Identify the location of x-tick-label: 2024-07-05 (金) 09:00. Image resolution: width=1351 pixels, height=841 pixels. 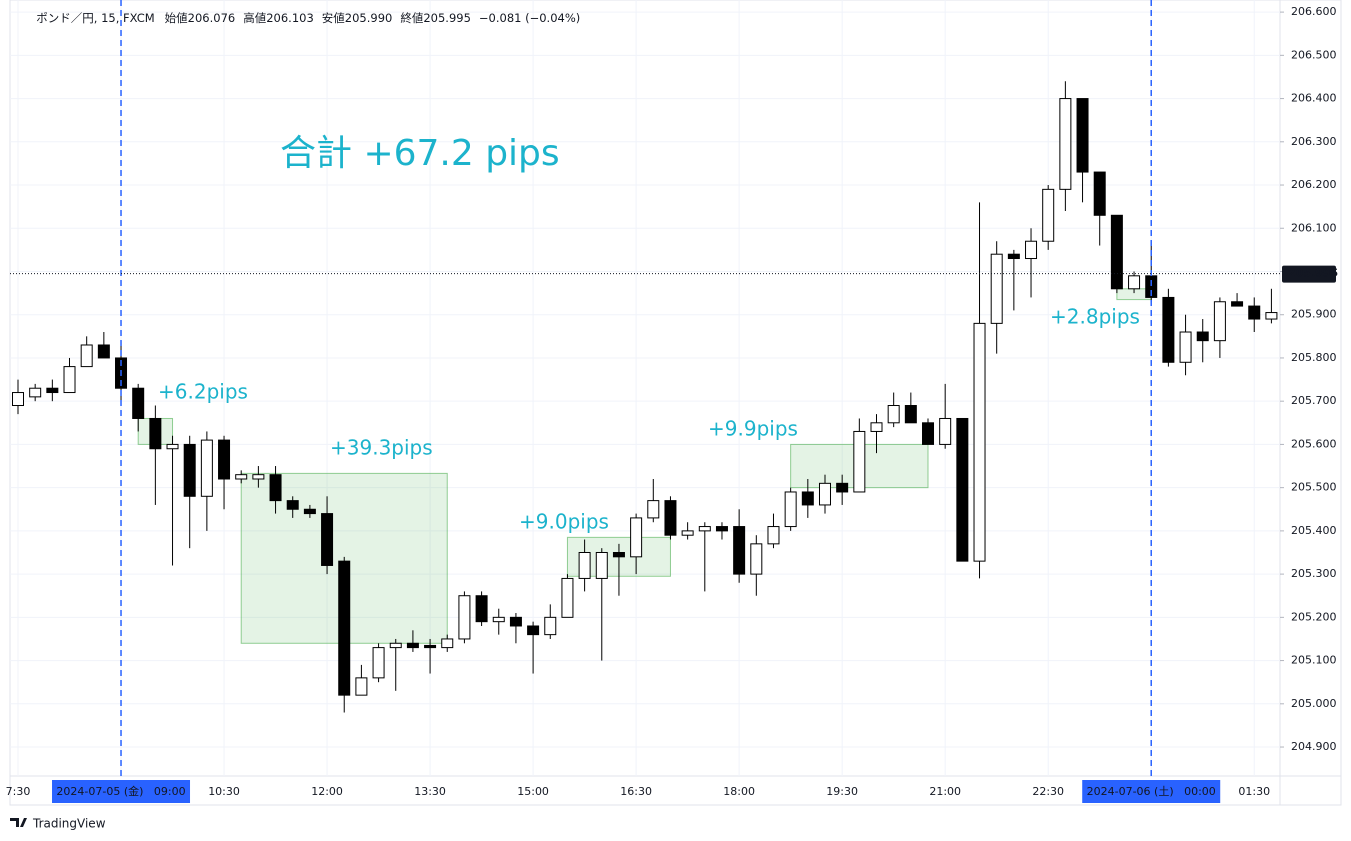
(120, 791).